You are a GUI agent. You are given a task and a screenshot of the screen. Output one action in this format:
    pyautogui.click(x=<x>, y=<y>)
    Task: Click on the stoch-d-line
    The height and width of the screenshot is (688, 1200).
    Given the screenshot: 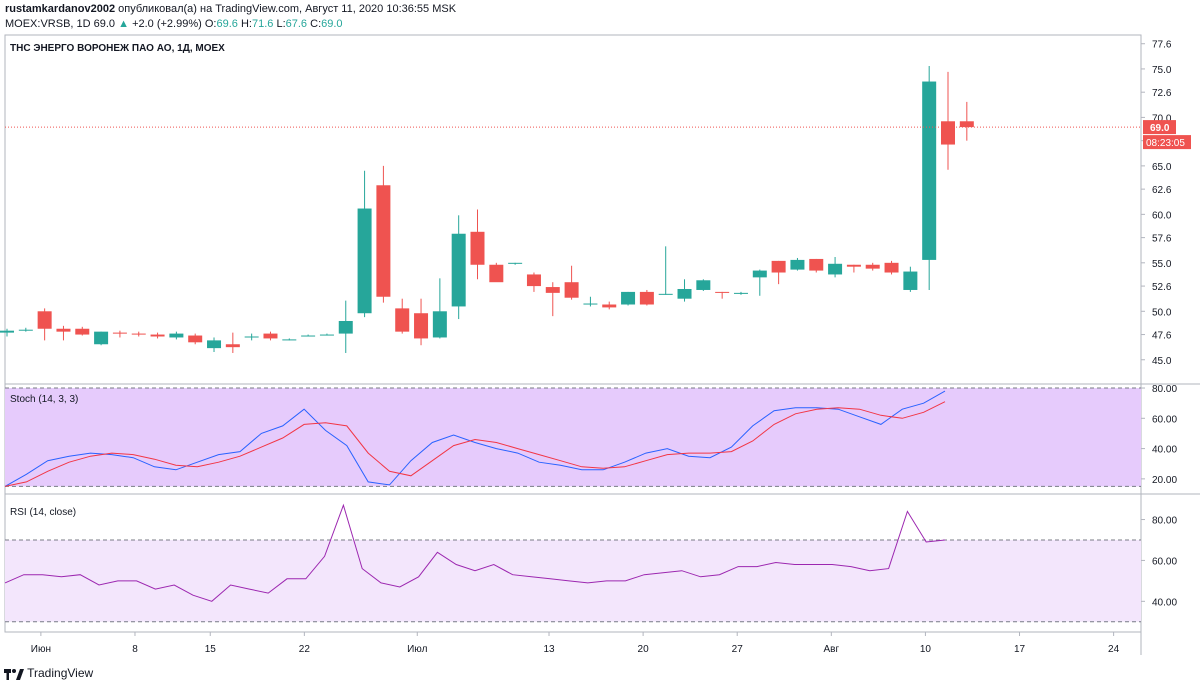 What is the action you would take?
    pyautogui.click(x=475, y=444)
    